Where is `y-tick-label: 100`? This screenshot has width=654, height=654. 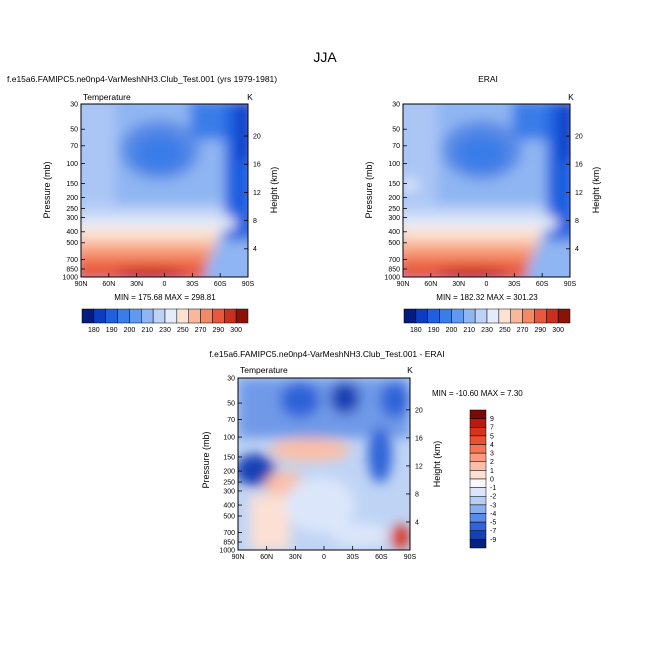
y-tick-label: 100 is located at coordinates (394, 164).